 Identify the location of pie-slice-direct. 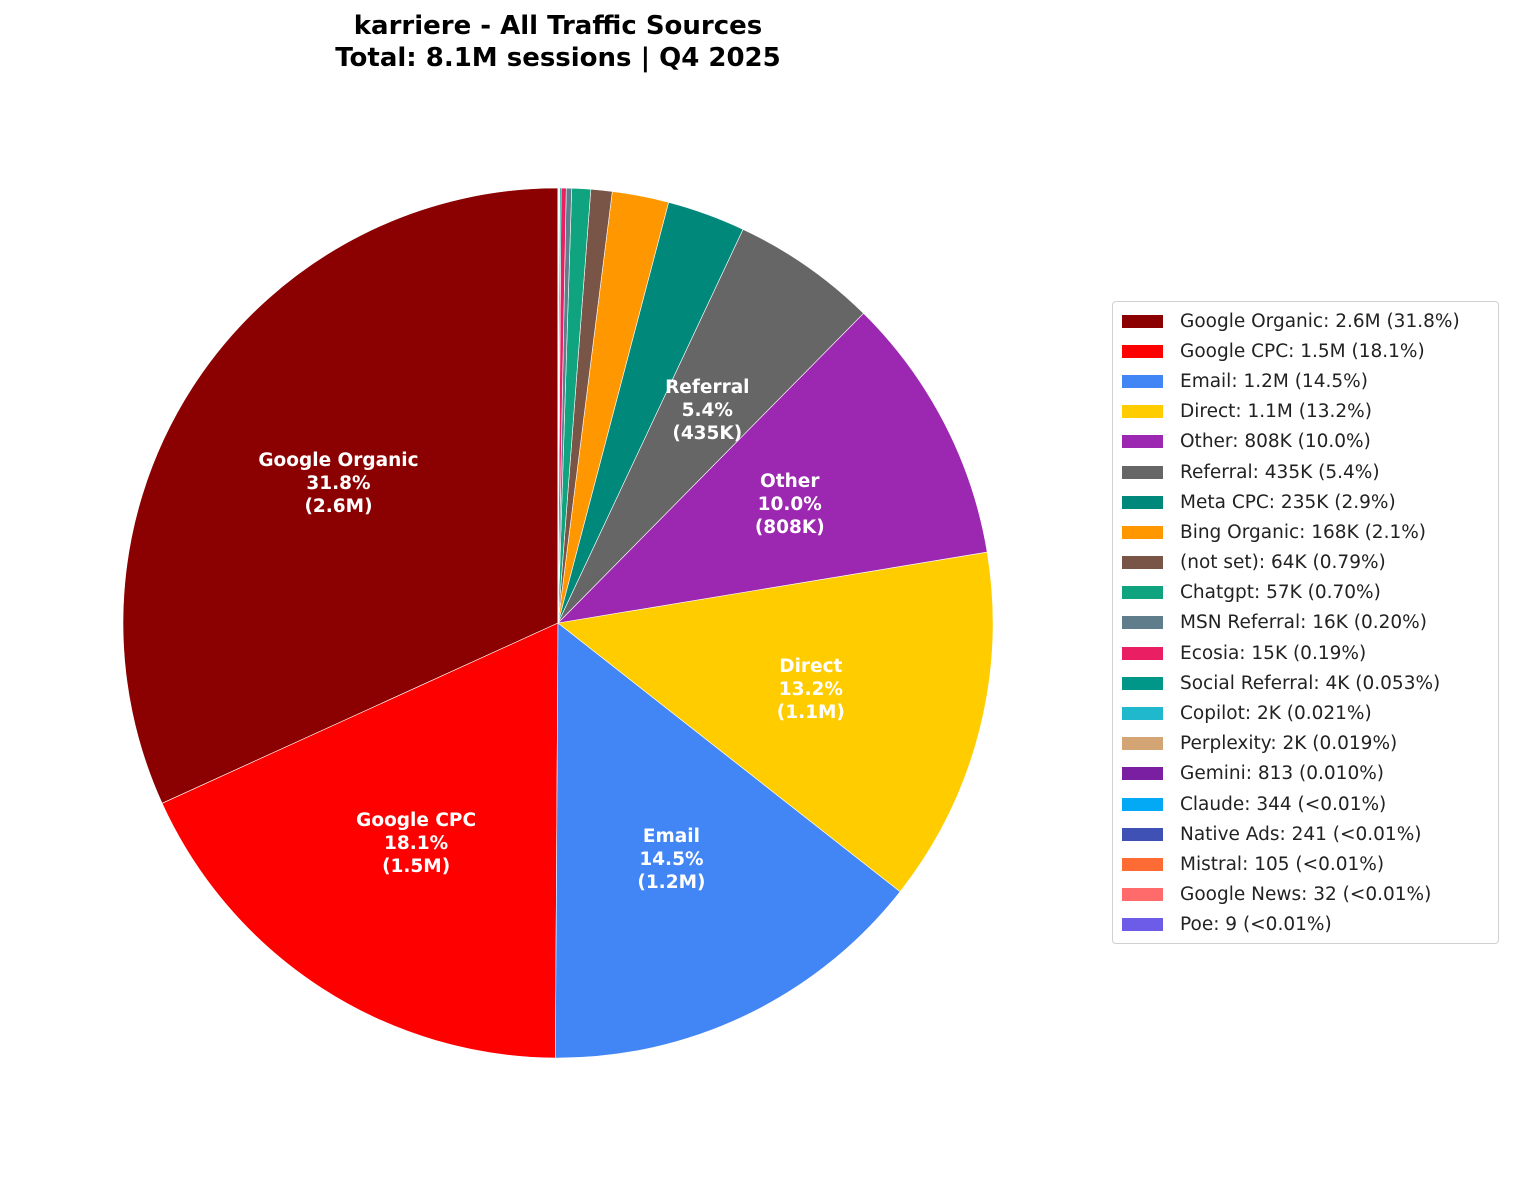
(775, 722).